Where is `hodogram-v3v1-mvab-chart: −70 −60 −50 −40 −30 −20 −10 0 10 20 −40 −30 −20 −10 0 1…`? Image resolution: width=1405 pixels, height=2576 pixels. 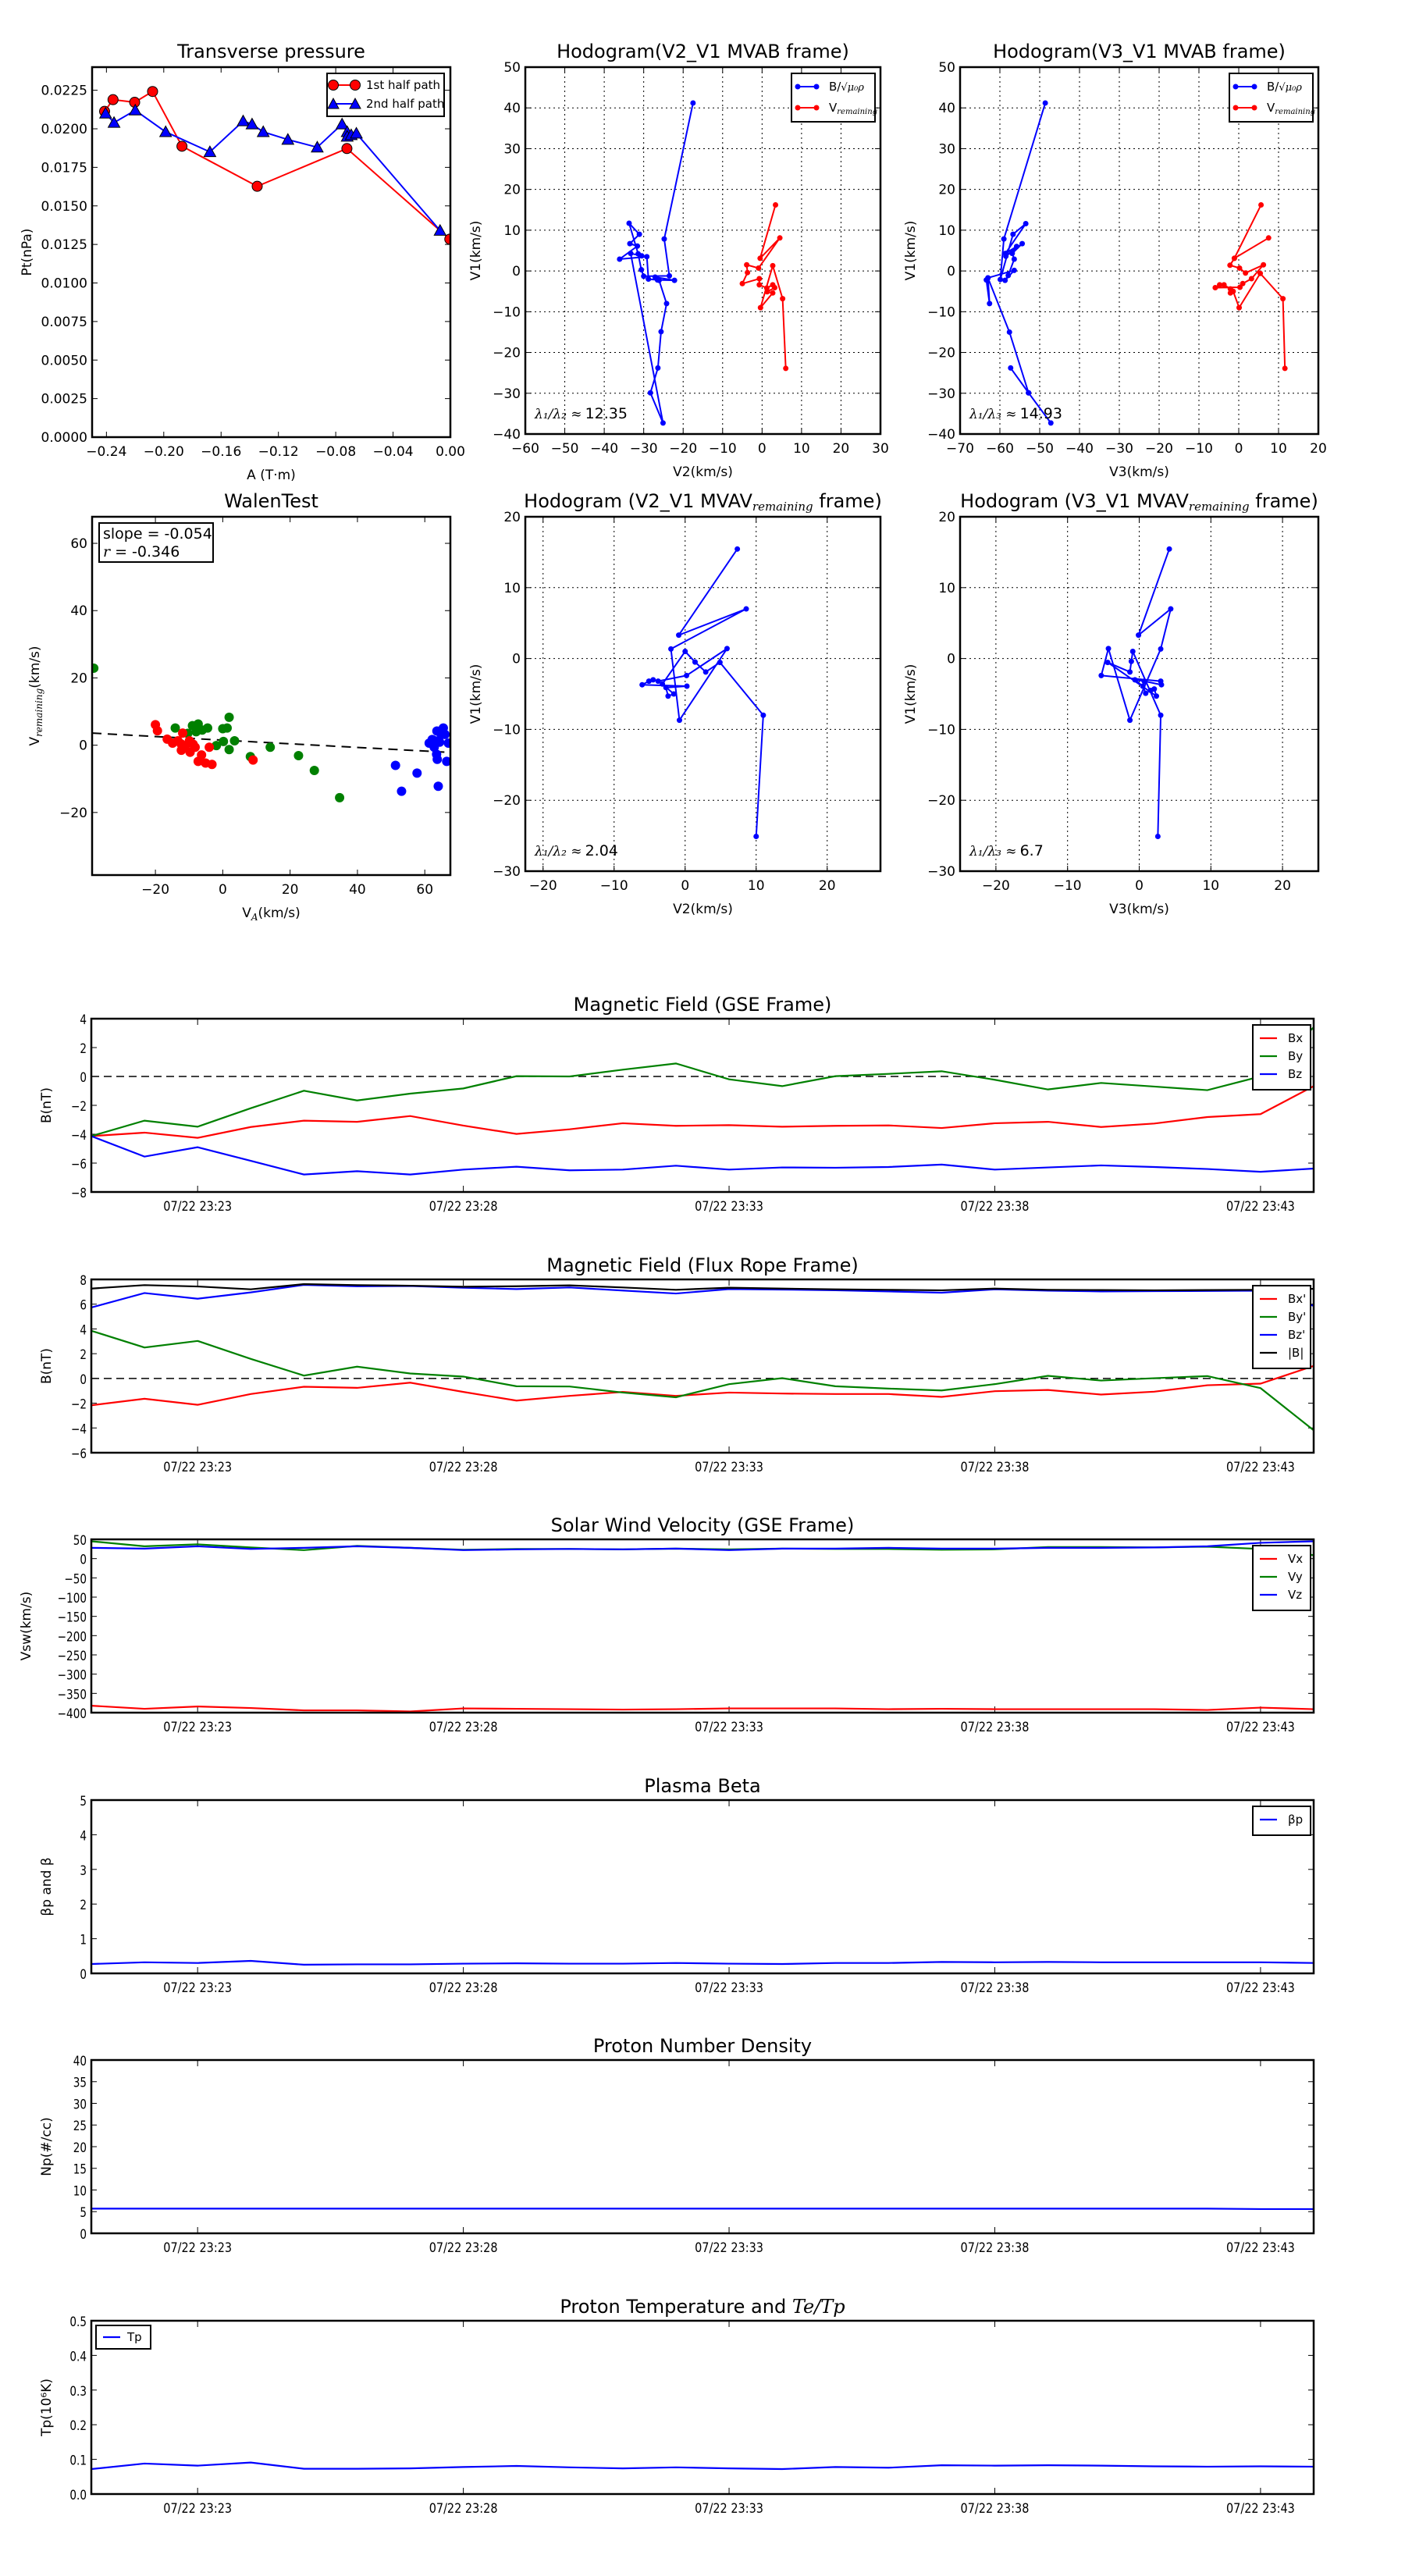
hodogram-v3v1-mvab-chart: −70 −60 −50 −40 −30 −20 −10 0 10 20 −40 −30 −20 −10 0 1… is located at coordinates (1115, 260).